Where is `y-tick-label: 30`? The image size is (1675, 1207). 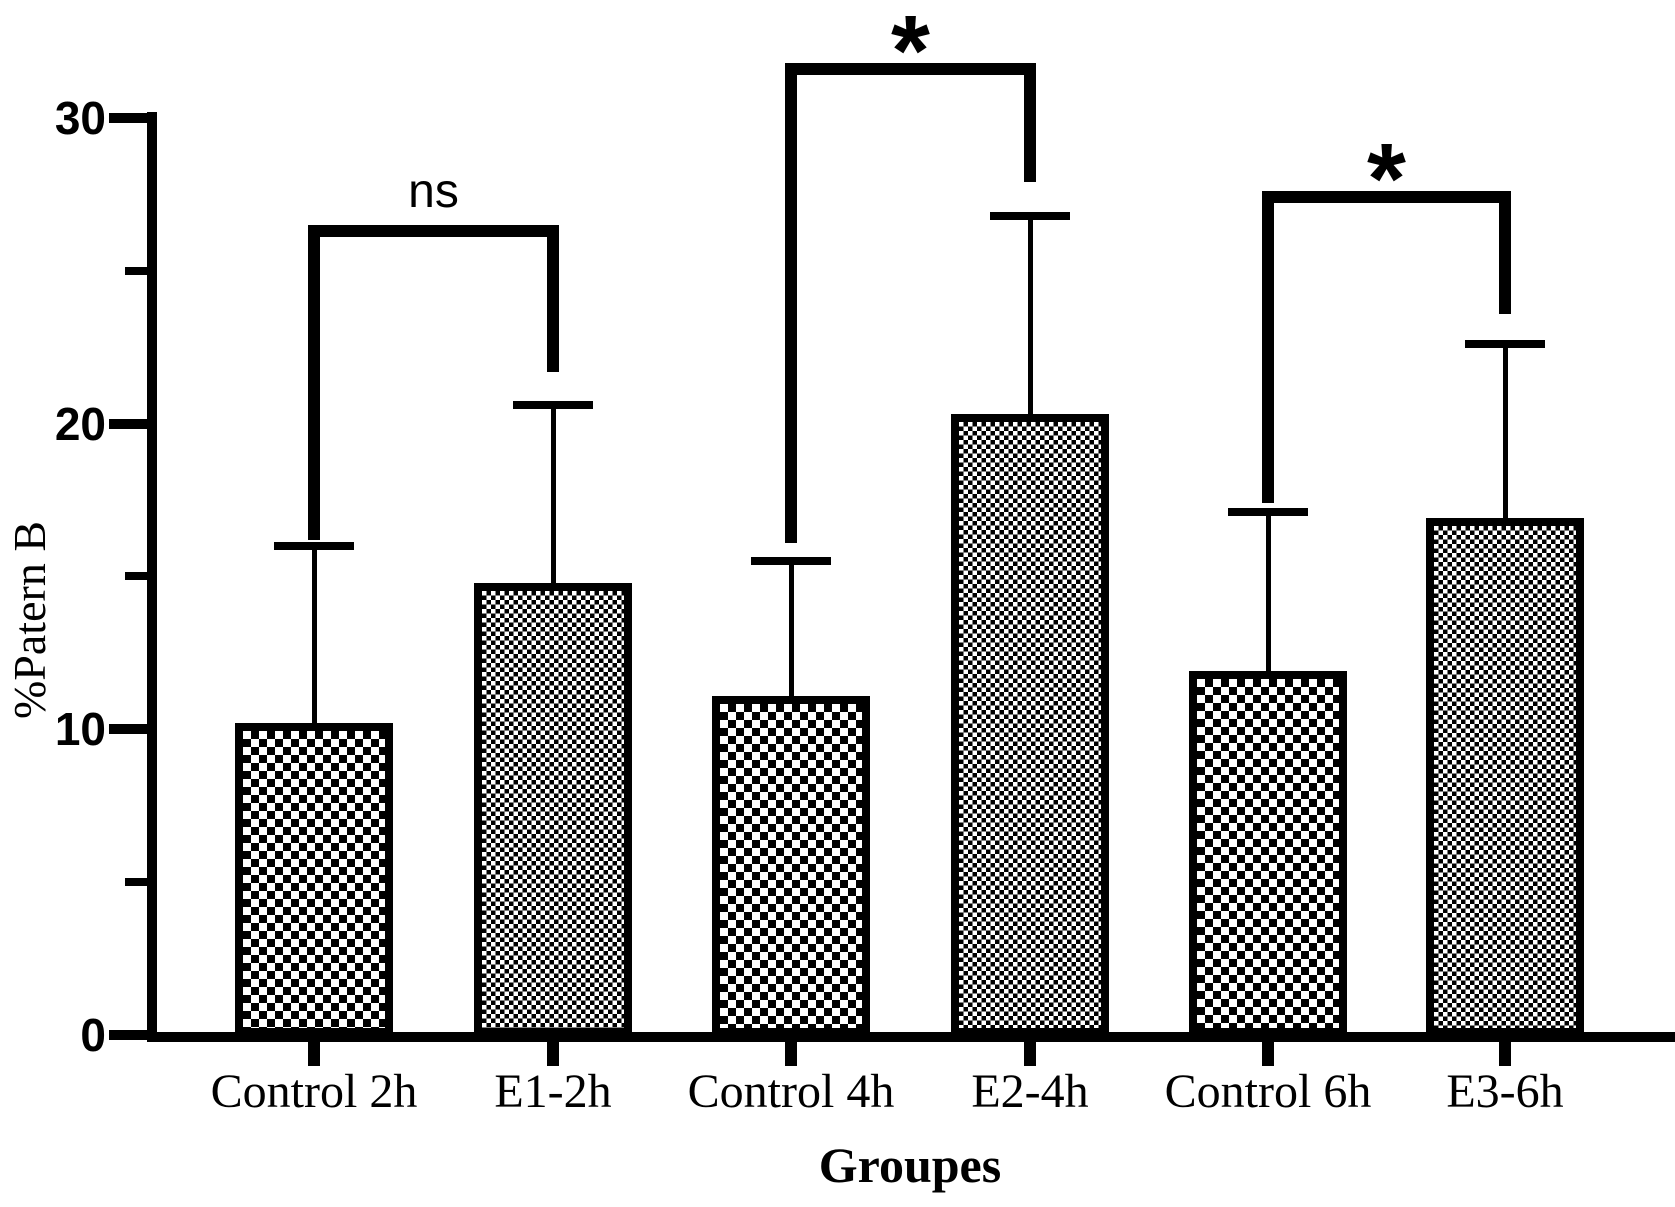 y-tick-label: 30 is located at coordinates (80, 117).